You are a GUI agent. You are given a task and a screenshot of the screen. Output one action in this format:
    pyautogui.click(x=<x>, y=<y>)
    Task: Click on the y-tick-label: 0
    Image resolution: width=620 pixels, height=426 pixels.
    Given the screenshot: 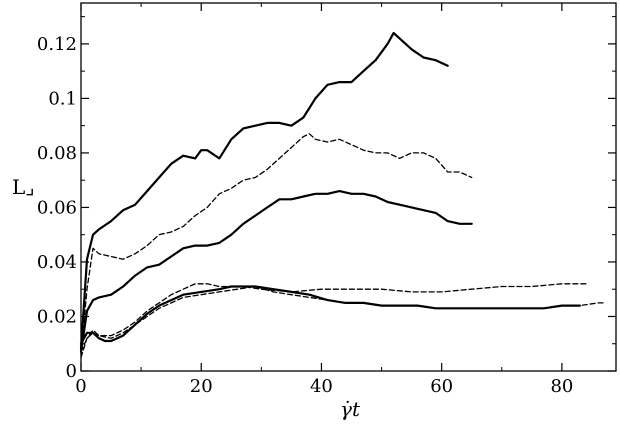 What is the action you would take?
    pyautogui.click(x=71, y=371)
    